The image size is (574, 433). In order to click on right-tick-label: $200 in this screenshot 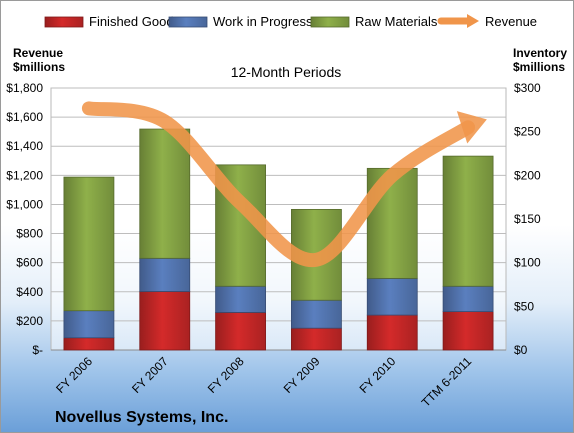, I will do `click(527, 175)`.